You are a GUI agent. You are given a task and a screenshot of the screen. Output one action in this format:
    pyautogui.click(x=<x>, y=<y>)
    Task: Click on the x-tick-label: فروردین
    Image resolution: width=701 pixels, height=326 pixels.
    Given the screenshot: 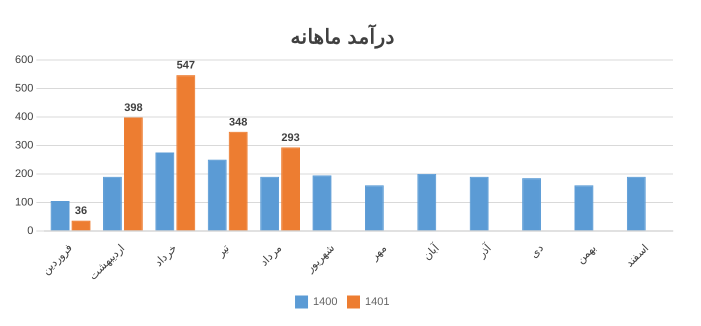 What is the action you would take?
    pyautogui.click(x=57, y=259)
    